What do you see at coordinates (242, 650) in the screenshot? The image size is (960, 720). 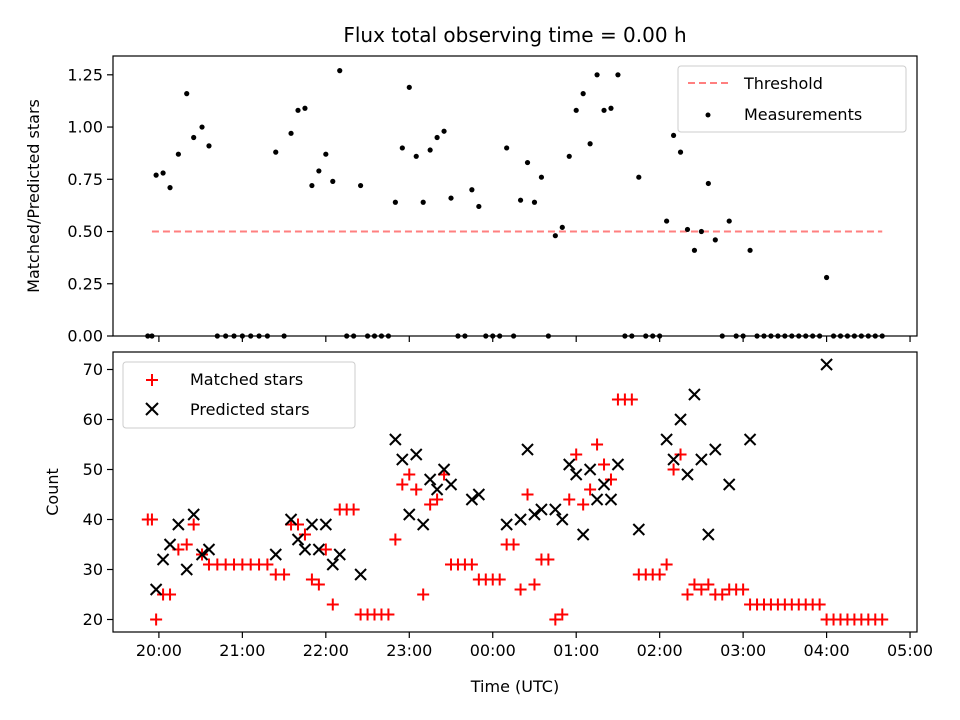 I see `count-x-tick-label: 21:00` at bounding box center [242, 650].